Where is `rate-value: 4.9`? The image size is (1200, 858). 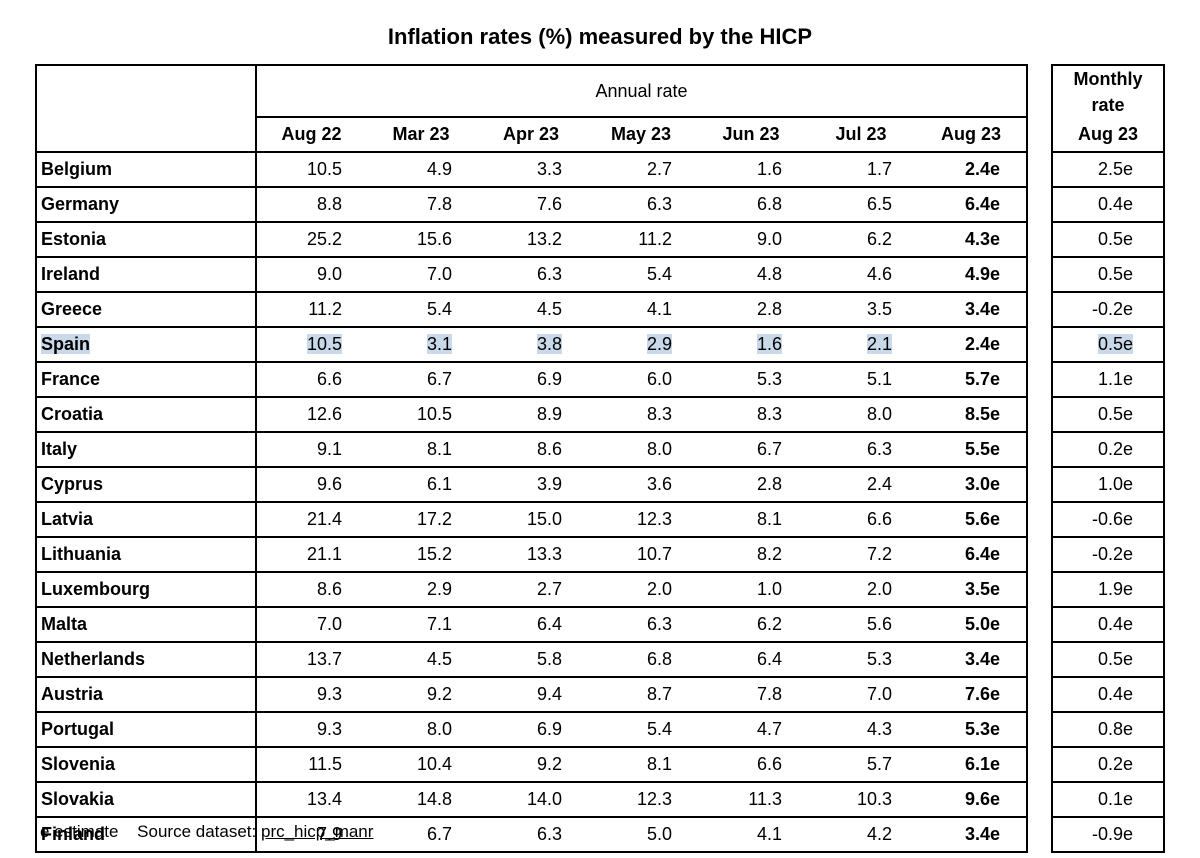
rate-value: 4.9 is located at coordinates (439, 169).